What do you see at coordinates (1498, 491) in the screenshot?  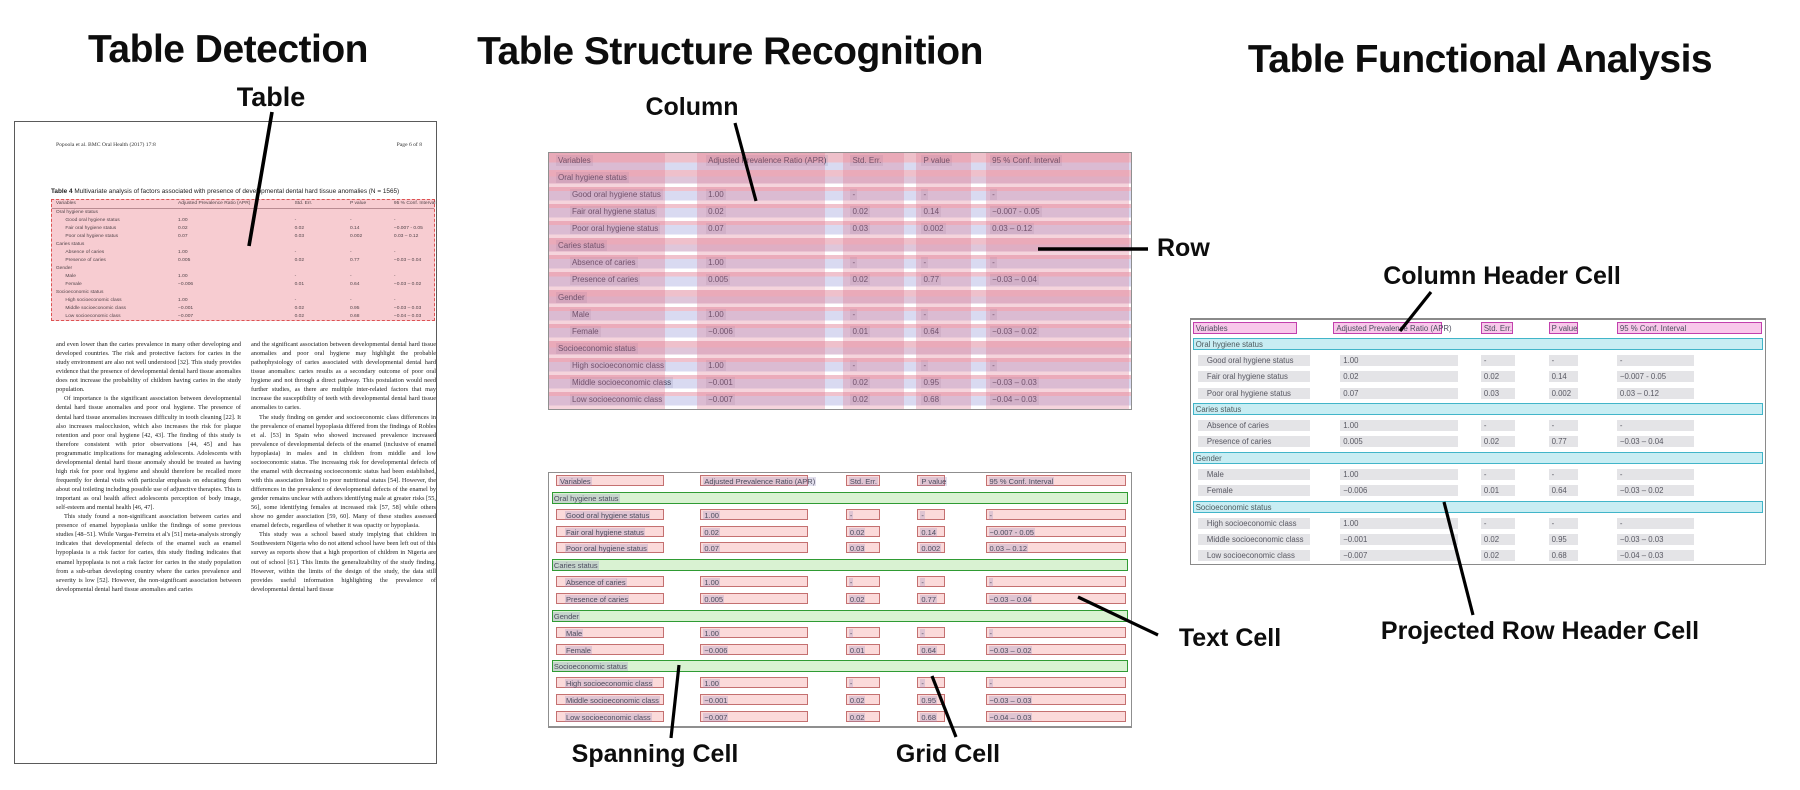 I see `text-cell: 0.01` at bounding box center [1498, 491].